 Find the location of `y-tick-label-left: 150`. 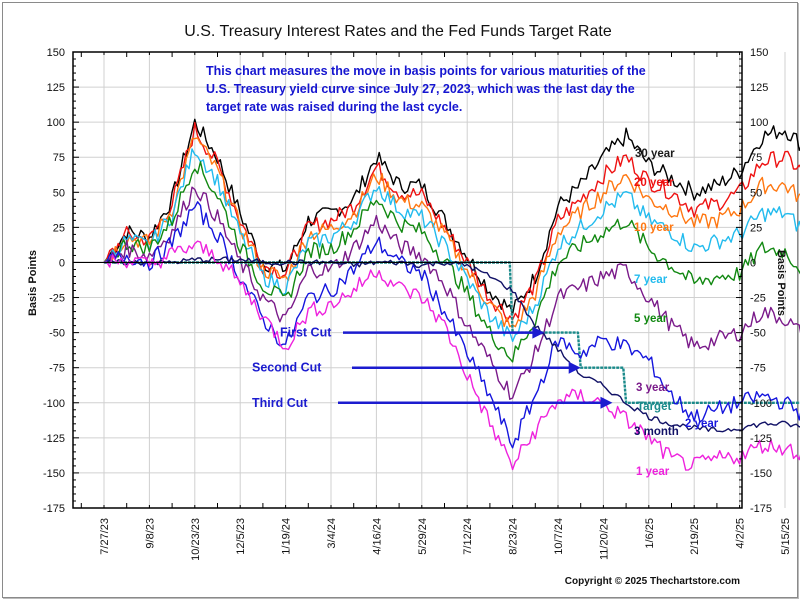

y-tick-label-left: 150 is located at coordinates (56, 53).